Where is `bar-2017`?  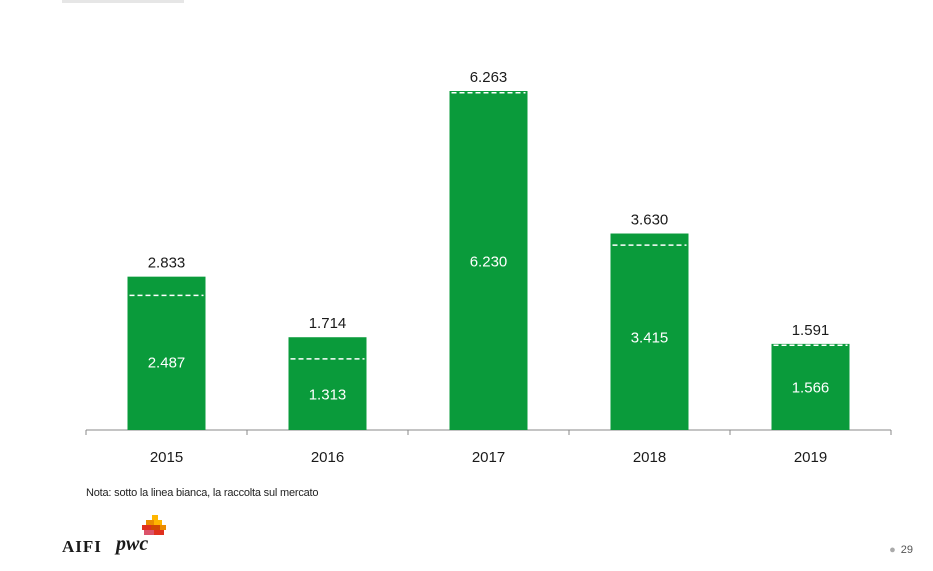
bar-2017 is located at coordinates (488, 260).